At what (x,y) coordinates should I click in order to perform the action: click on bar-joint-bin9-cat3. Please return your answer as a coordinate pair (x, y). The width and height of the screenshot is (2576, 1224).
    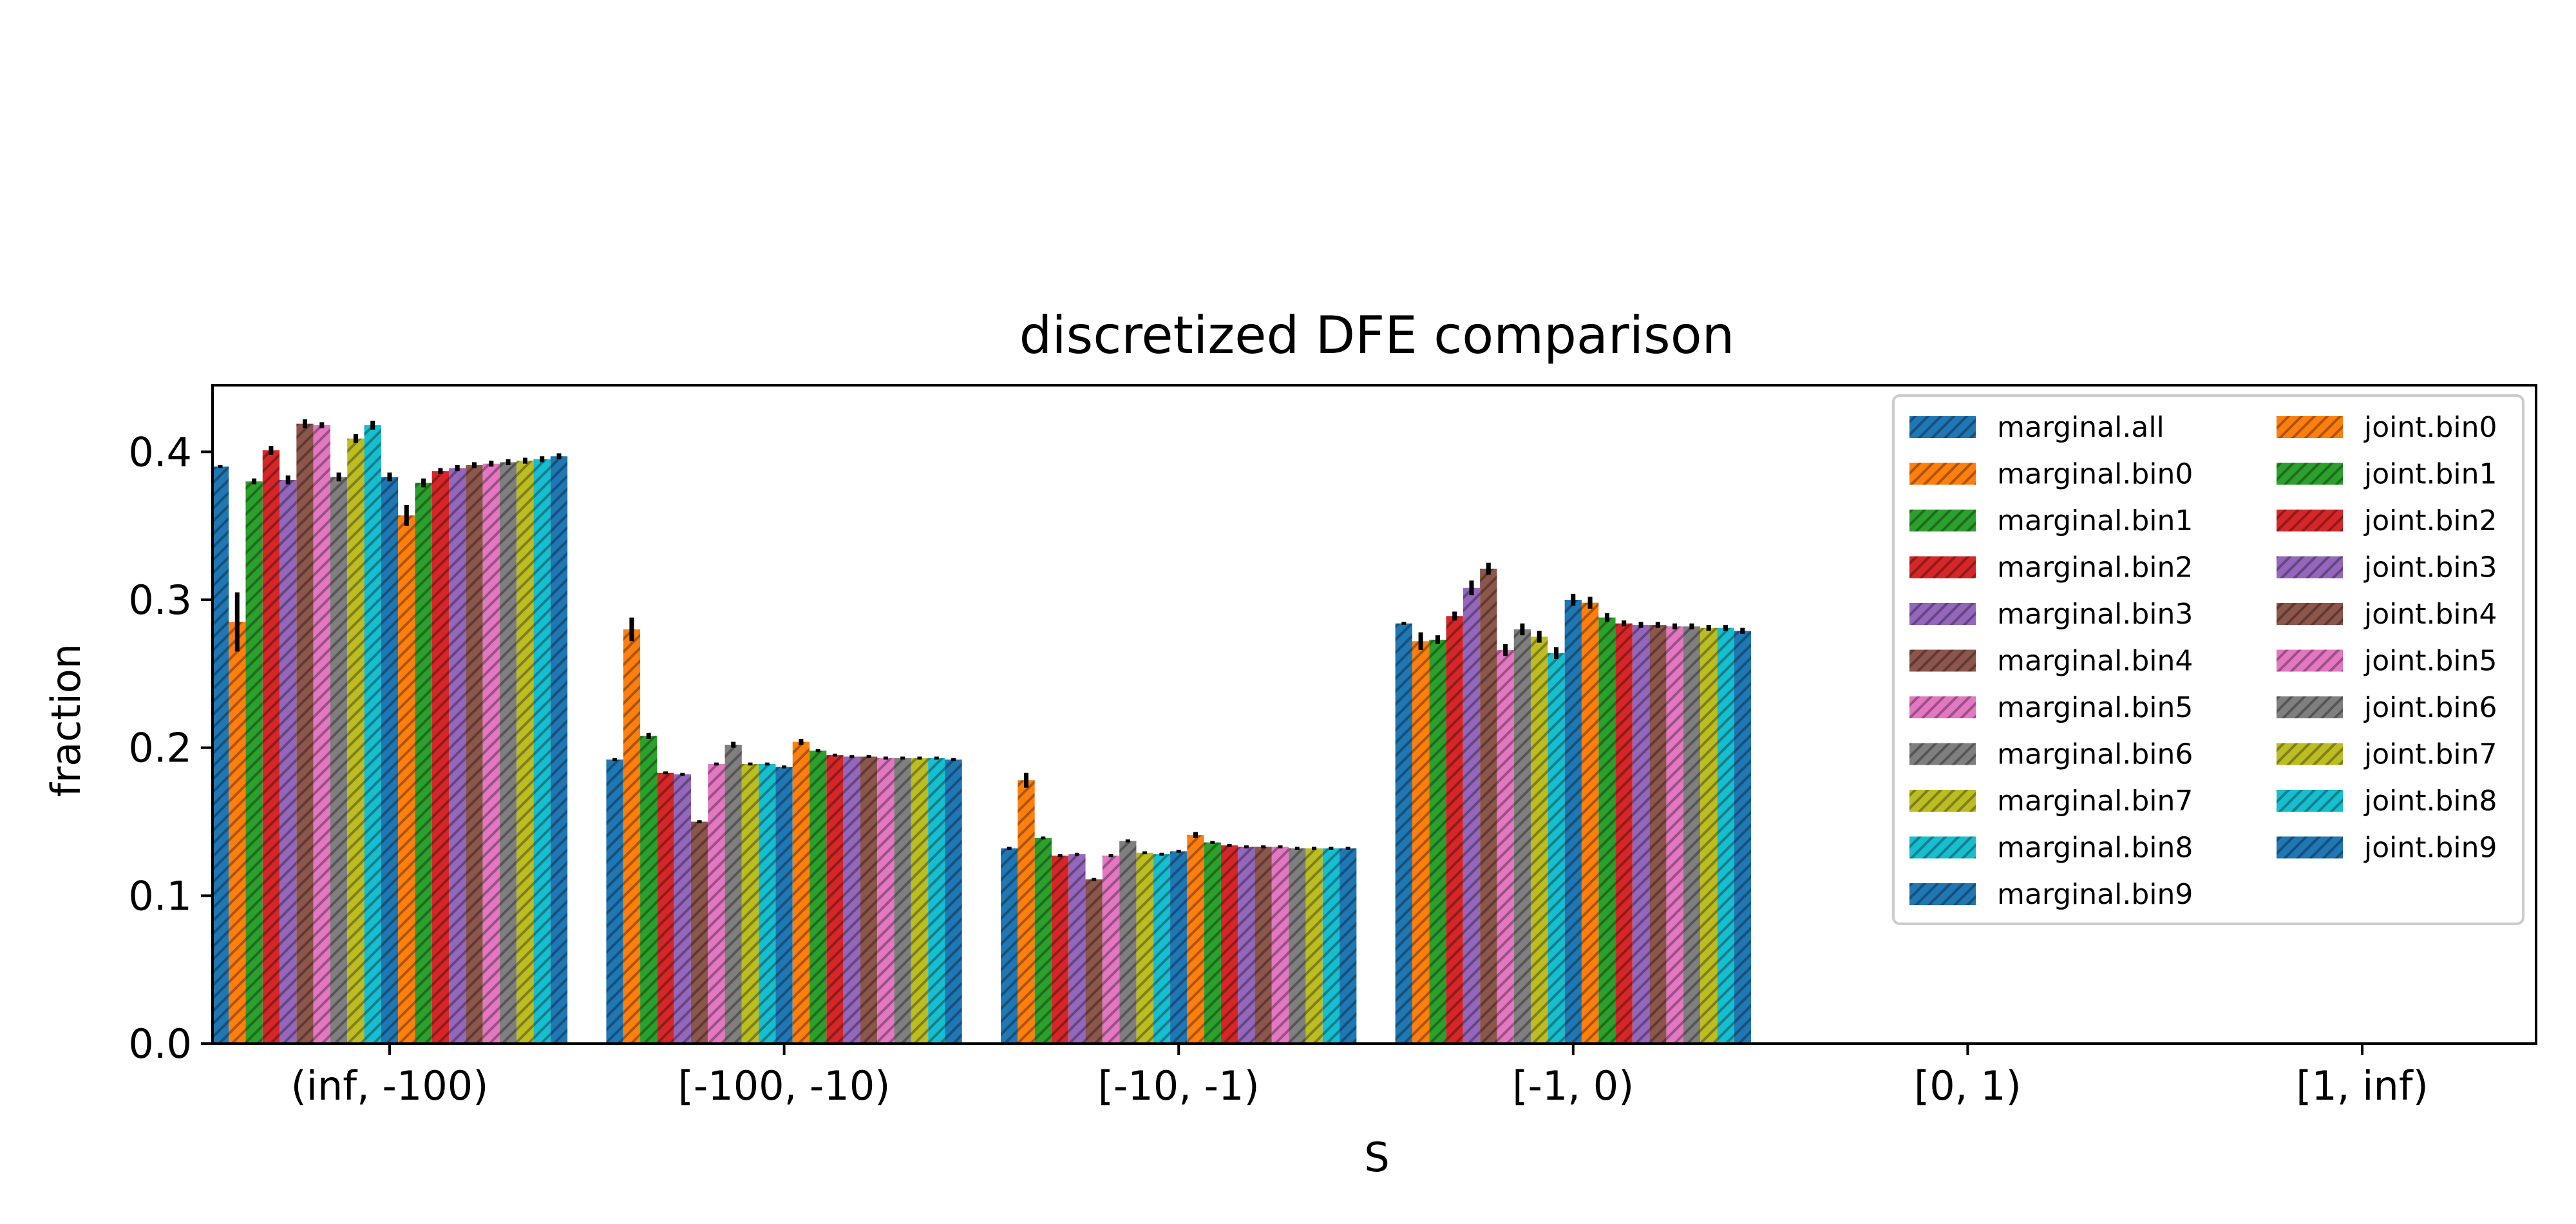
    Looking at the image, I should click on (1742, 837).